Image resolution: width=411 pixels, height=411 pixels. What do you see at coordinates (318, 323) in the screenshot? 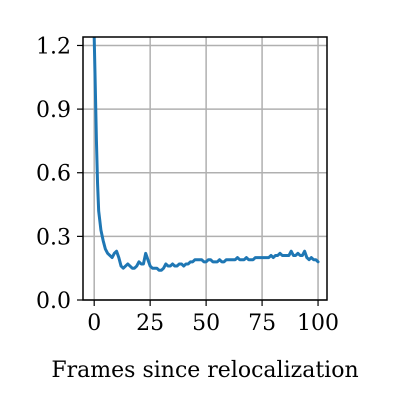
I see `x-tick-label: 100` at bounding box center [318, 323].